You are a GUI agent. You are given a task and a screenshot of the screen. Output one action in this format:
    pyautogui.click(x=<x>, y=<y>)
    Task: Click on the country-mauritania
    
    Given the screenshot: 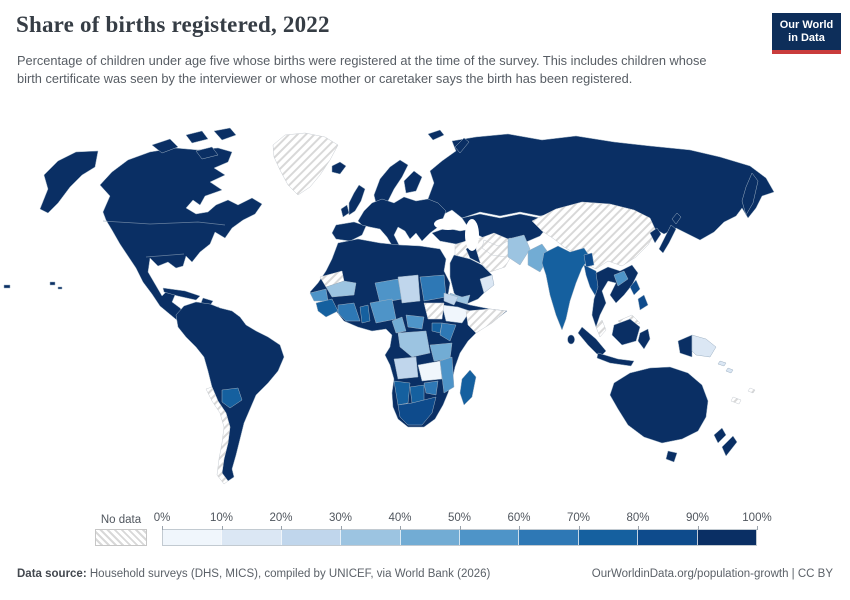 What is the action you would take?
    pyautogui.click(x=341, y=289)
    